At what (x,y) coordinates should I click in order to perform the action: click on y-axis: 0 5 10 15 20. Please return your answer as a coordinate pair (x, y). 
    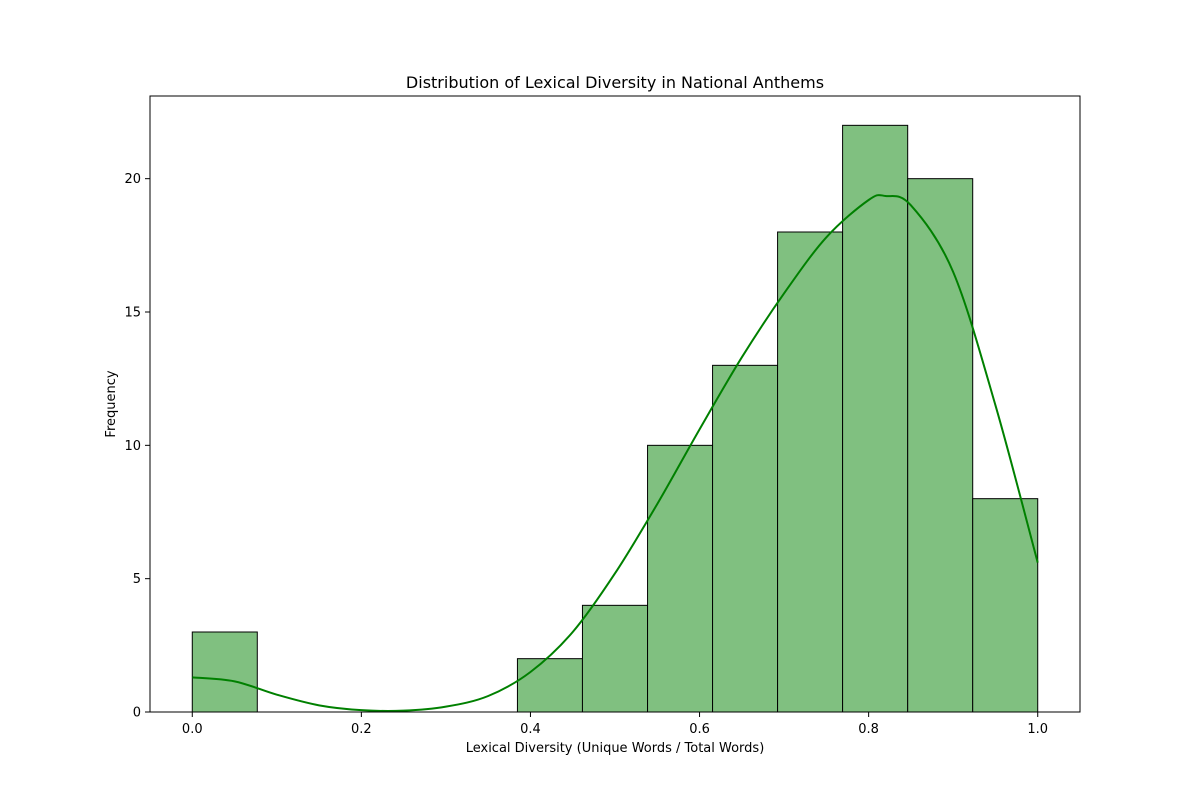
    Looking at the image, I should click on (137, 446).